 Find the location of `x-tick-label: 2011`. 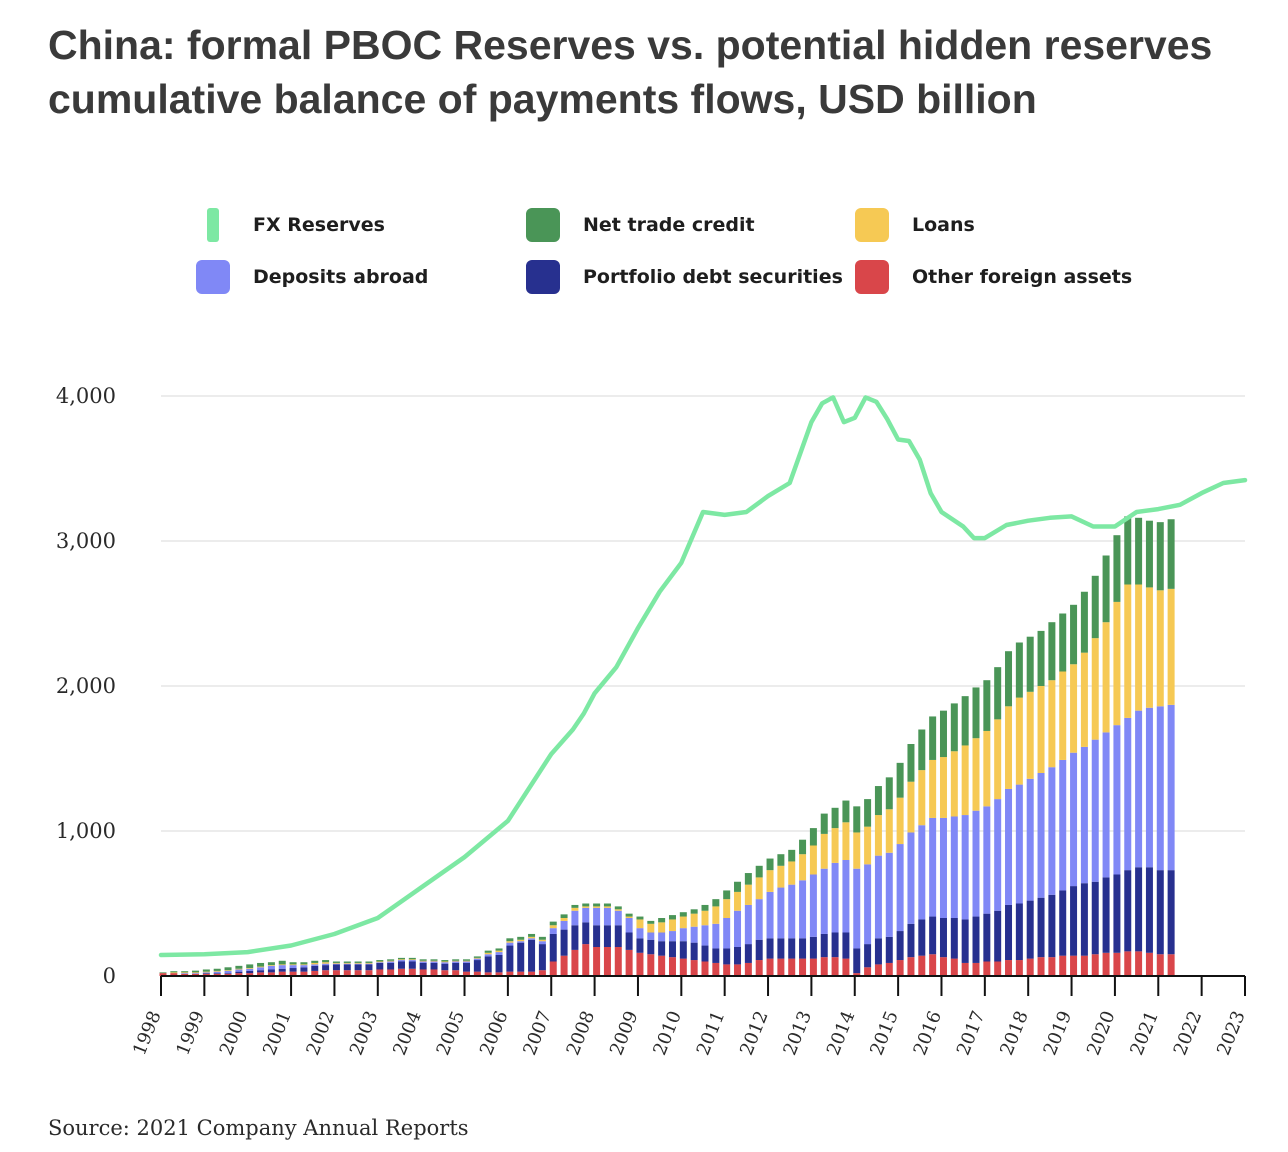

x-tick-label: 2011 is located at coordinates (711, 1033).